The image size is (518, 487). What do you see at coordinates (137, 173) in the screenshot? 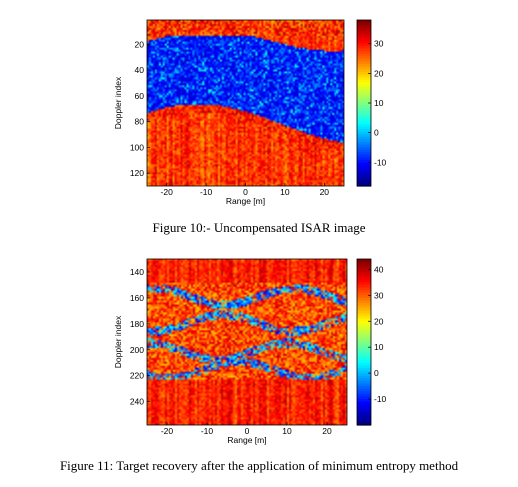
I see `y-tick-label: 120` at bounding box center [137, 173].